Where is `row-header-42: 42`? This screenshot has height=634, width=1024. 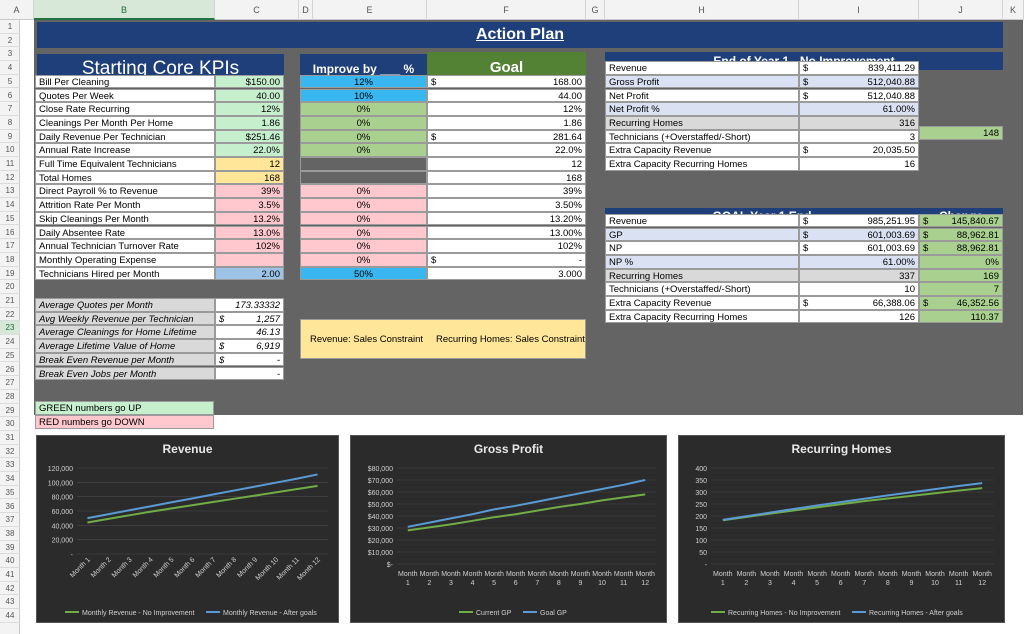
row-header-42: 42 is located at coordinates (10, 589).